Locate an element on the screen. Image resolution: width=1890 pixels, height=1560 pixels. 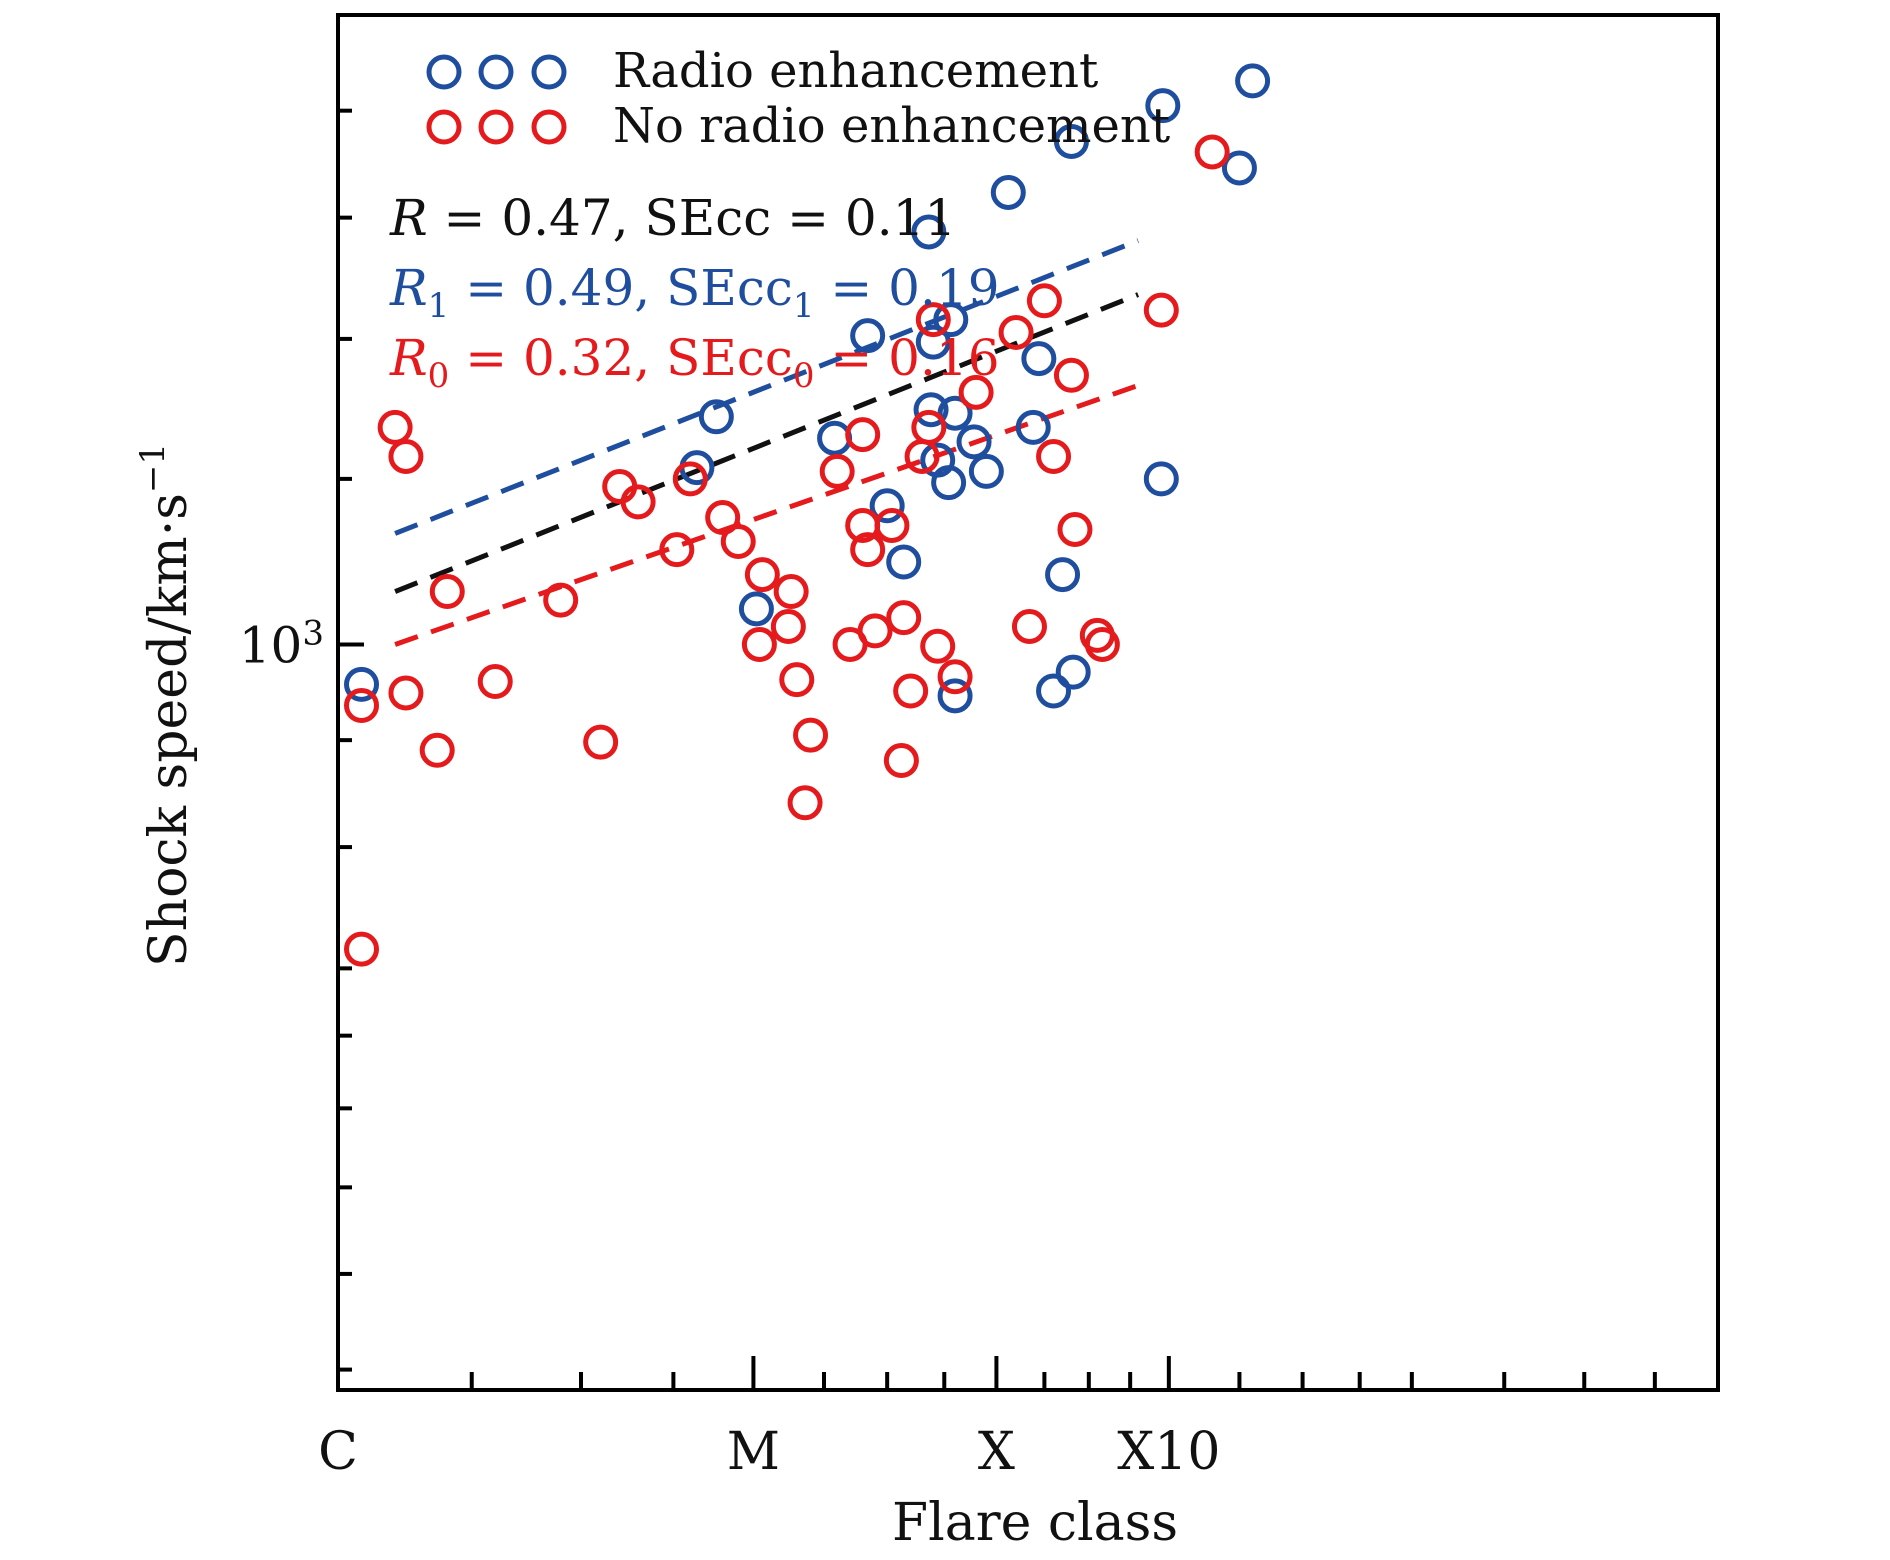
legend-label-1: No radio enhancement is located at coordinates (891, 126).